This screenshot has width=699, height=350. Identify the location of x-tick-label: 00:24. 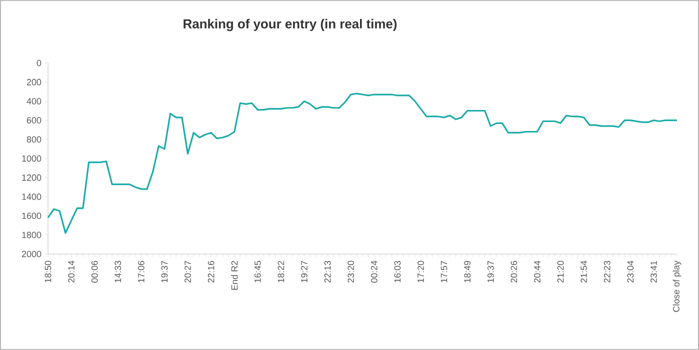
(374, 271).